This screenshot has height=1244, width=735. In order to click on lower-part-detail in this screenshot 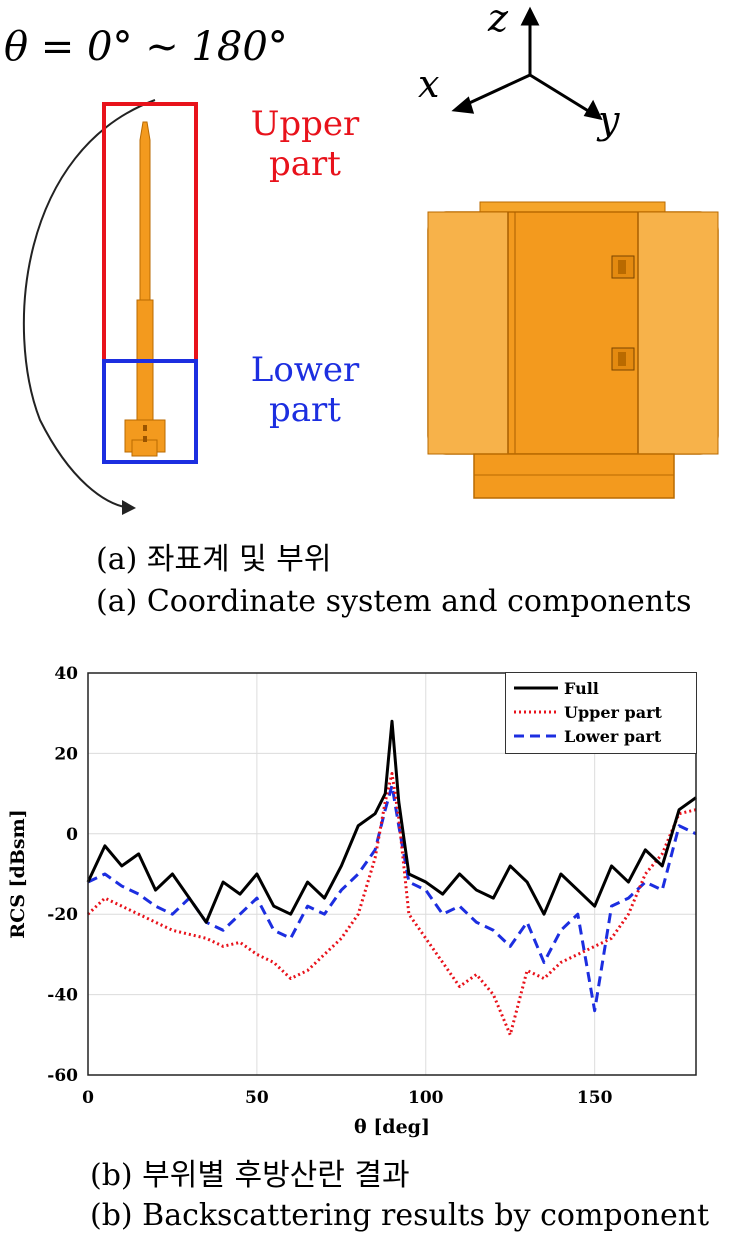, I will do `click(573, 350)`.